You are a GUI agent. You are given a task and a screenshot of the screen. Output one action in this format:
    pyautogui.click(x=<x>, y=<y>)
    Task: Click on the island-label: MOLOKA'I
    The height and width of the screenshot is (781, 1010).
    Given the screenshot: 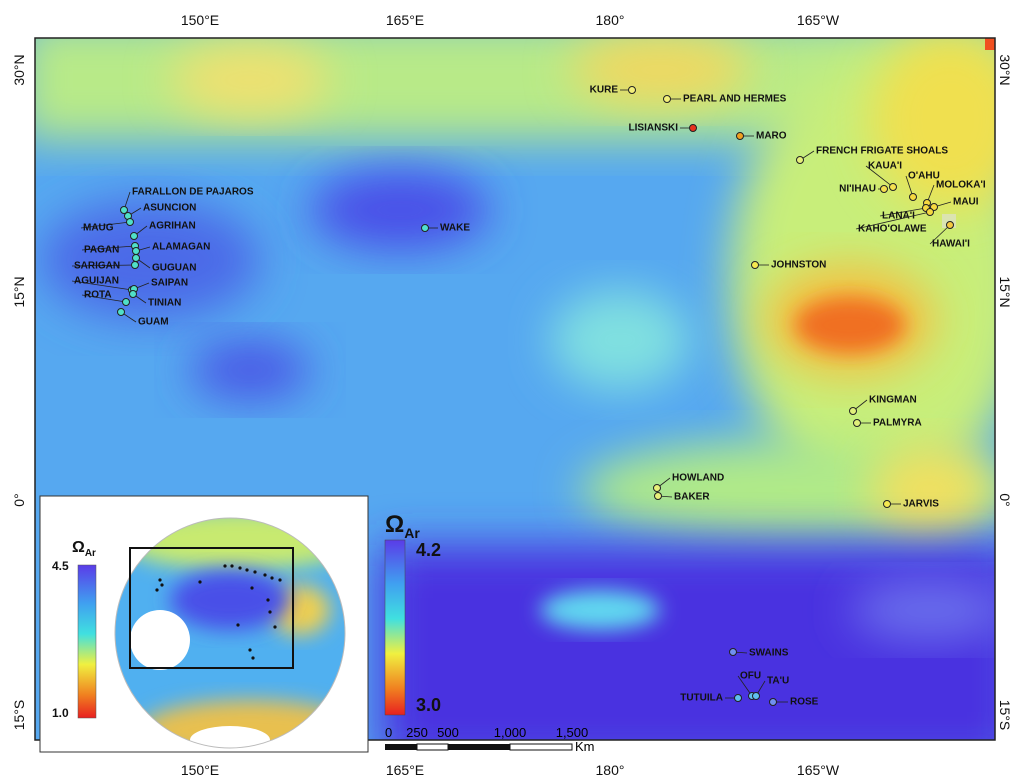 What is the action you would take?
    pyautogui.click(x=961, y=185)
    